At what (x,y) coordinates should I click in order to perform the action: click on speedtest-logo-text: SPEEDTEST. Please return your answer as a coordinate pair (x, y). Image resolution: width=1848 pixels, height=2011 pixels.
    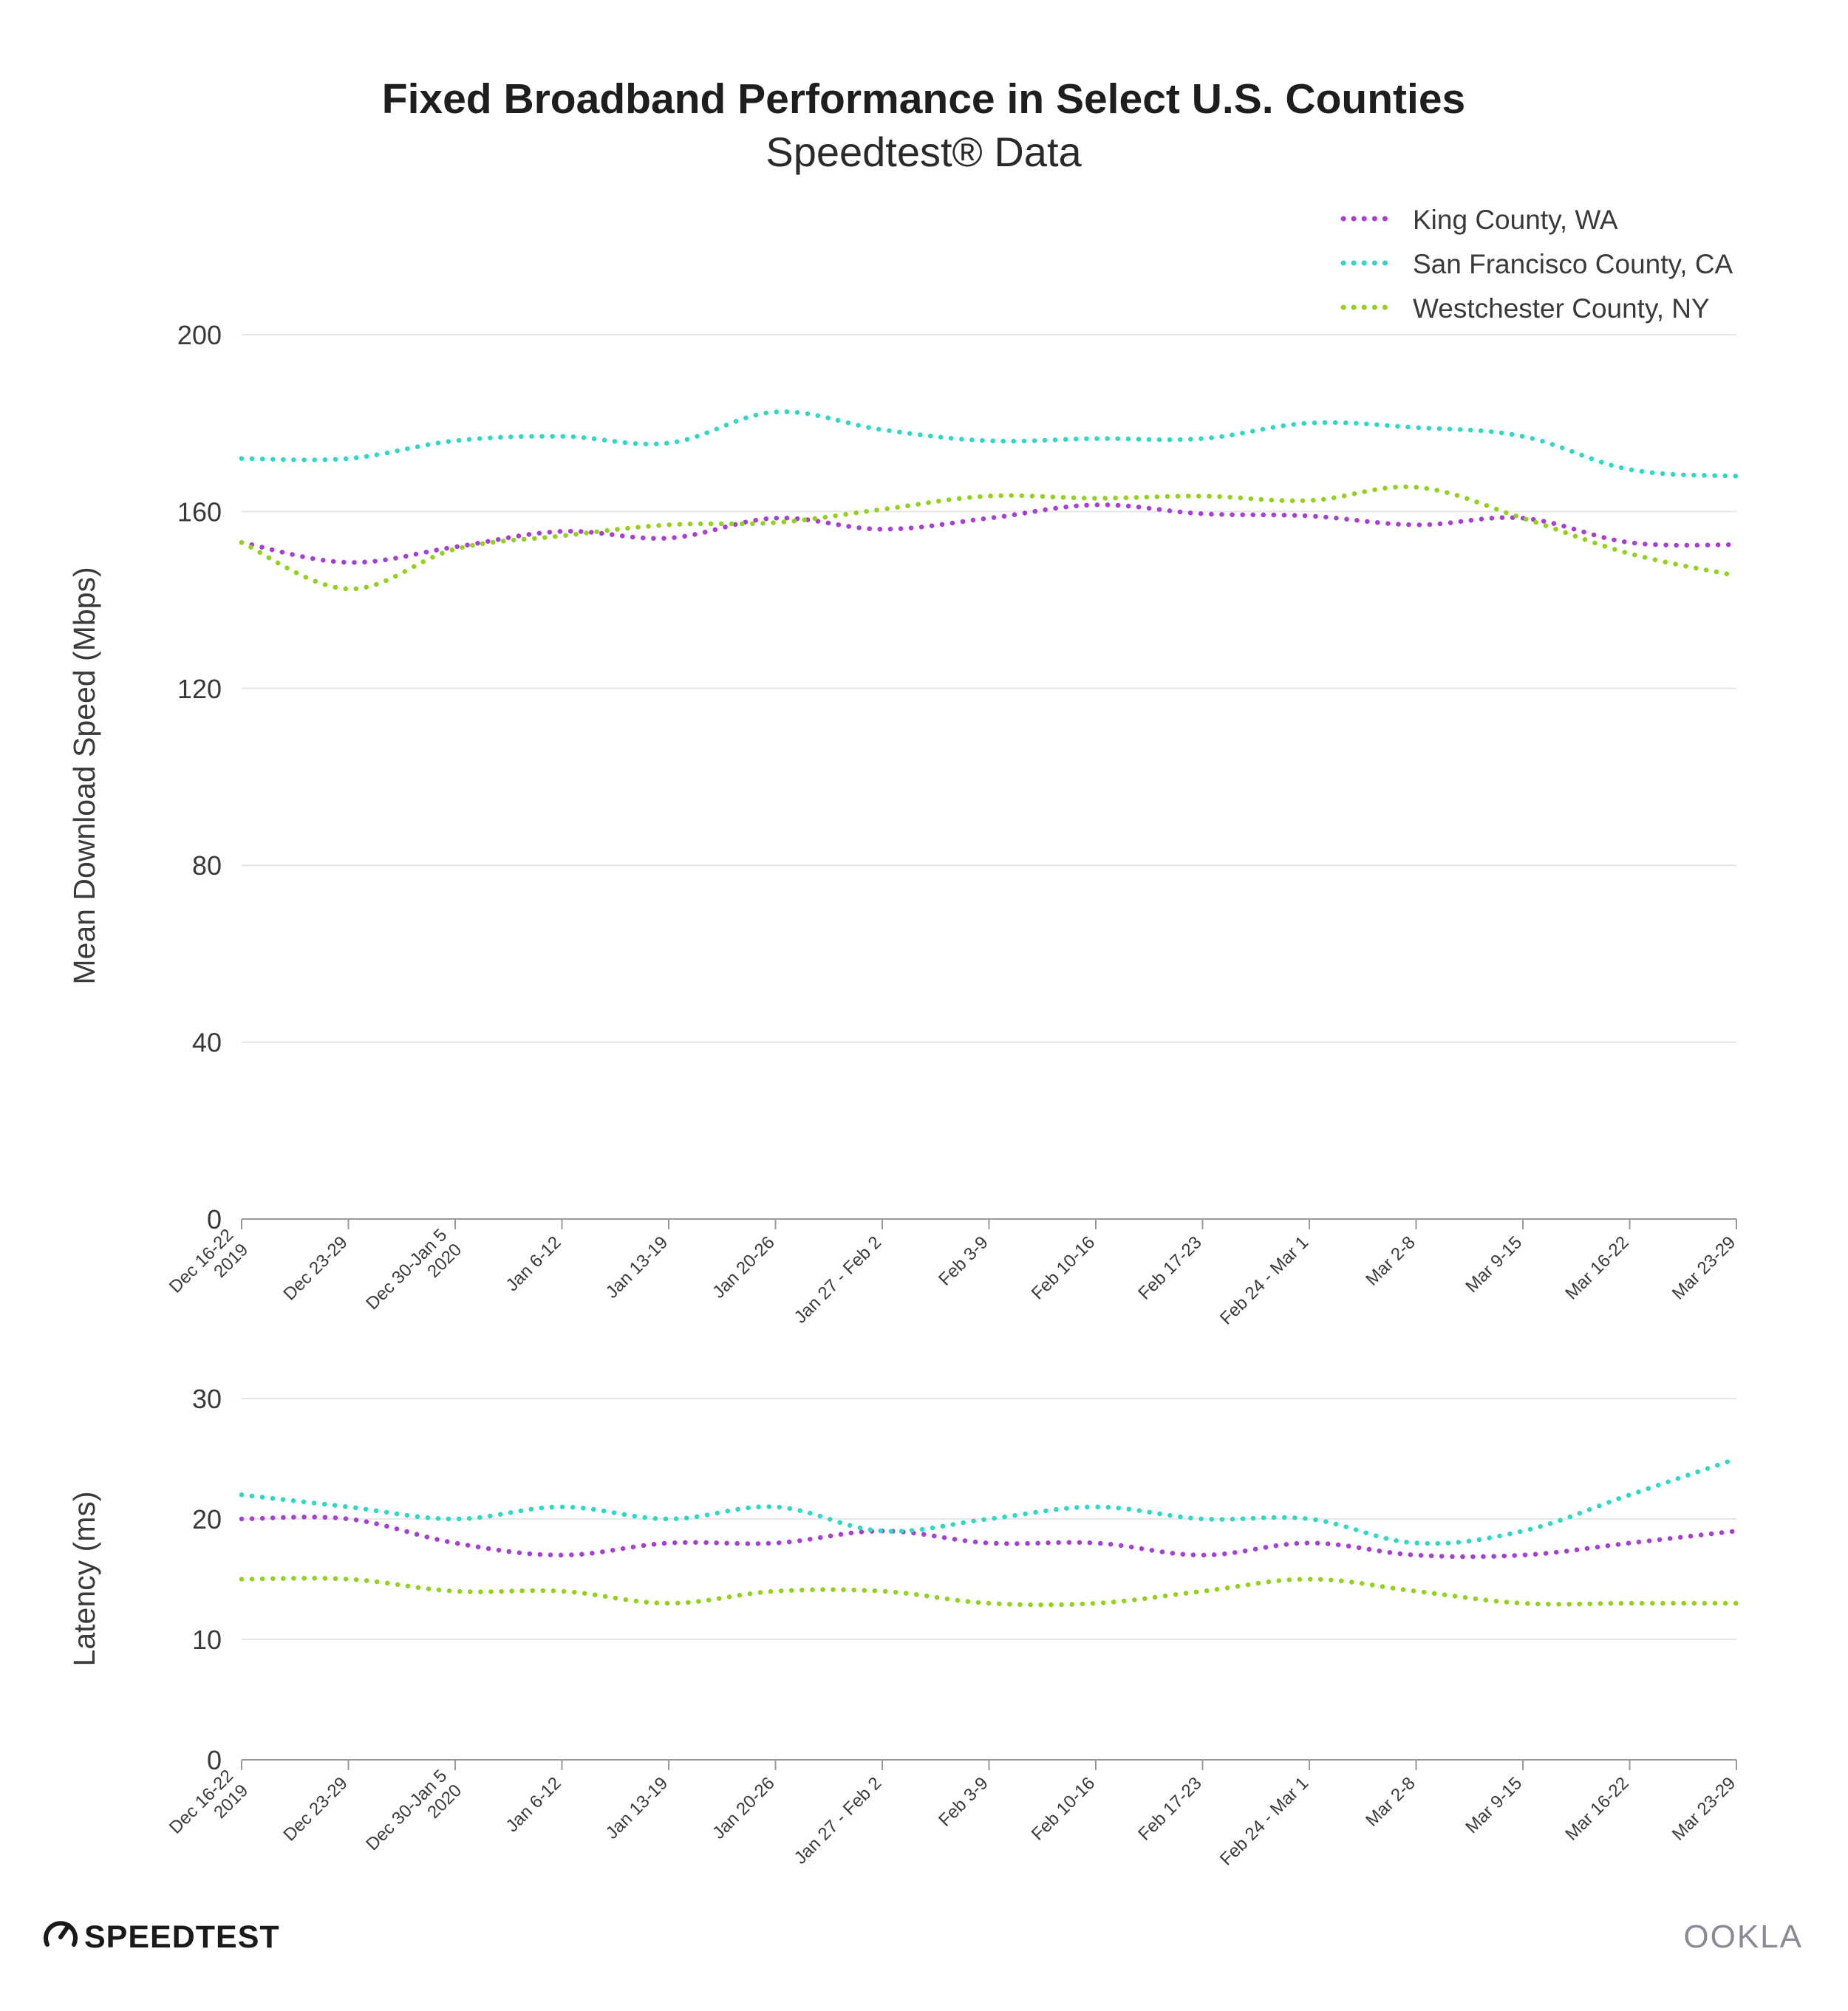
    Looking at the image, I should click on (182, 1937).